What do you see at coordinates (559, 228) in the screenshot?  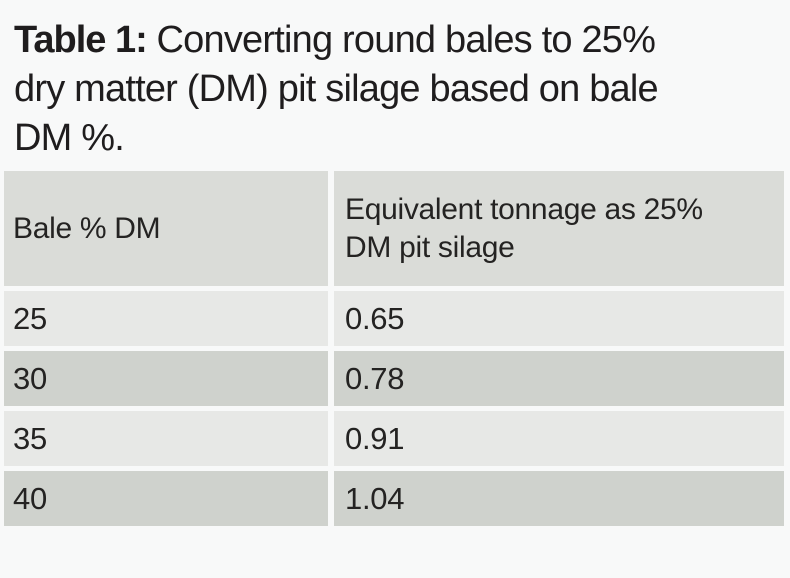 I see `column-header-equivalent-tonnage: Equivalent tonnage as 25% DM pit silage` at bounding box center [559, 228].